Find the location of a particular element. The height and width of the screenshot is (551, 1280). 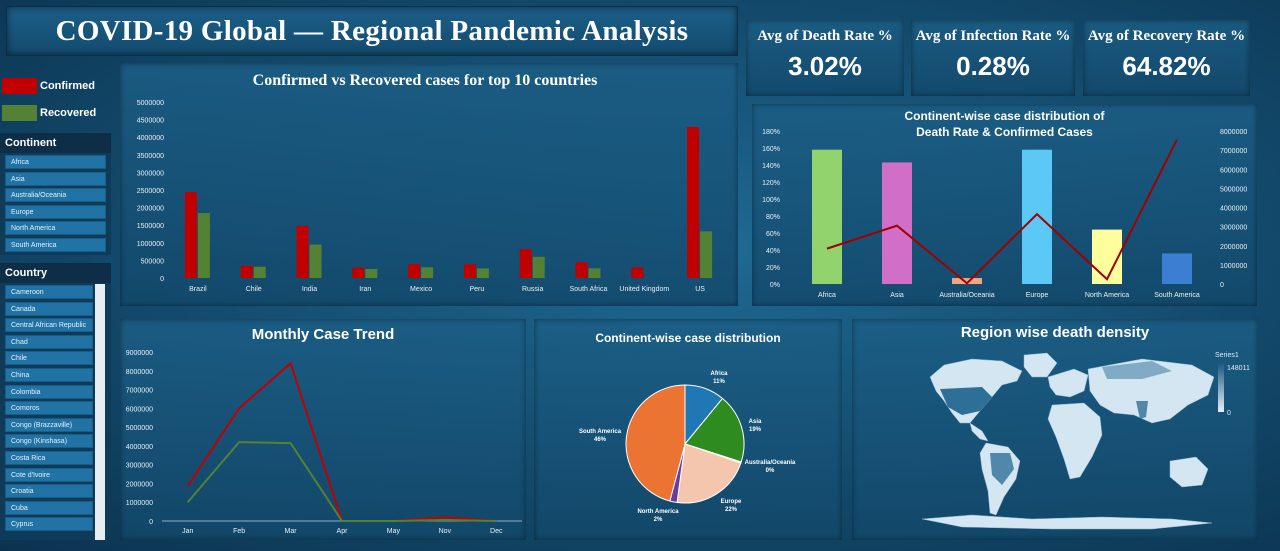

country-slicer-item: Cameroon is located at coordinates (49, 292).